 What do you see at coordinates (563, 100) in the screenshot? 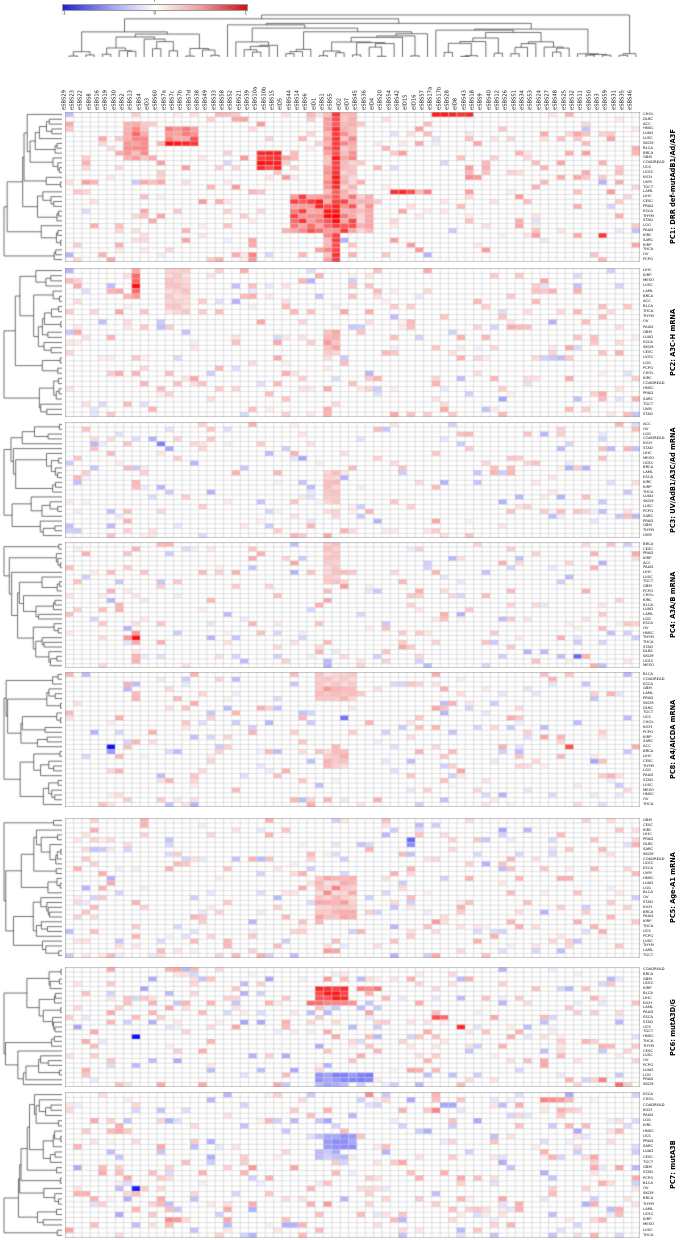
I see `column-label: eSBS25` at bounding box center [563, 100].